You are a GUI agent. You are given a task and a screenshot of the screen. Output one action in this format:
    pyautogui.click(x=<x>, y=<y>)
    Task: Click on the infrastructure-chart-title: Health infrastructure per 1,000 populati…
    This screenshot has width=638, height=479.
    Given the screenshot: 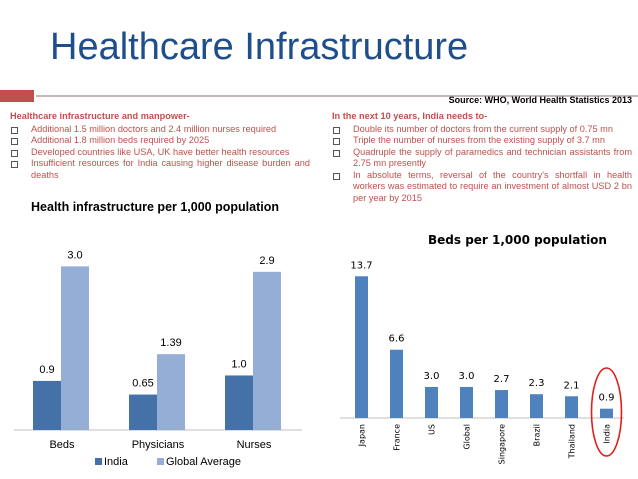 What is the action you would take?
    pyautogui.click(x=155, y=207)
    